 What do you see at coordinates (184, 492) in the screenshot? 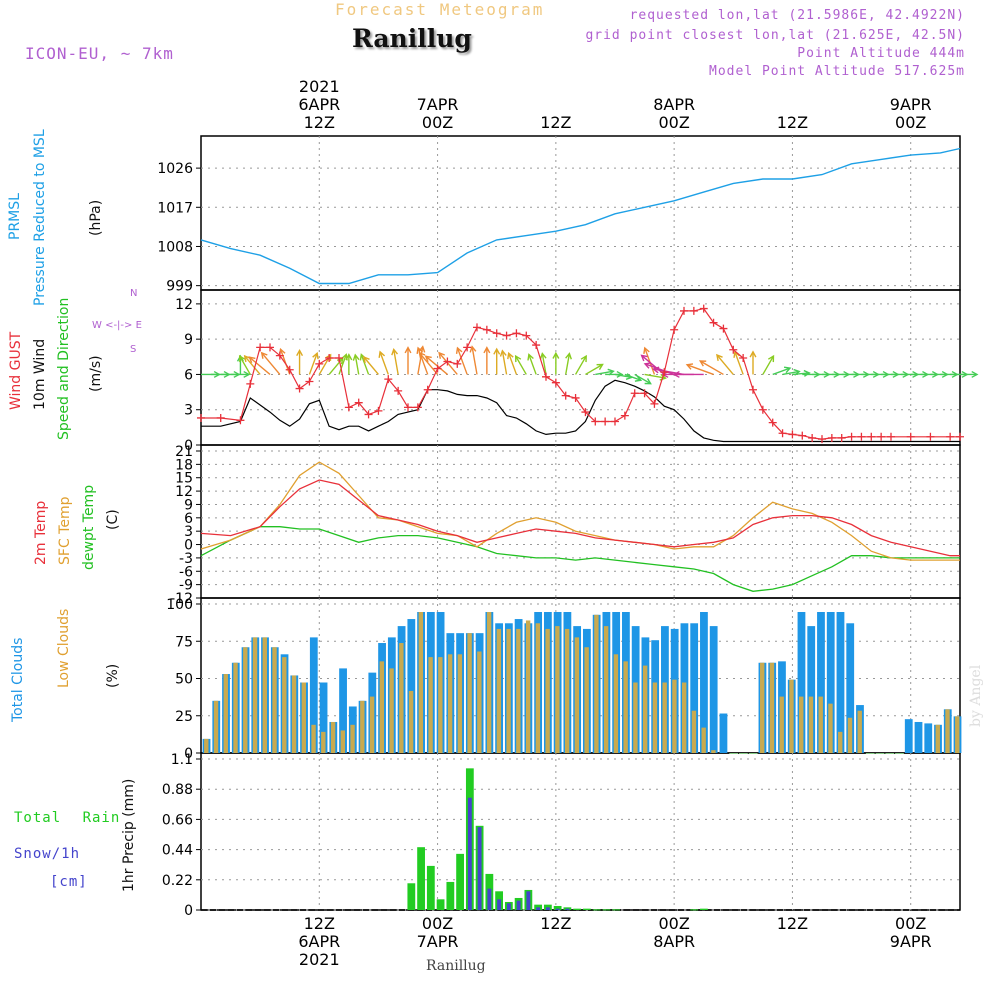
I see `y-tick-label: 12` at bounding box center [184, 492].